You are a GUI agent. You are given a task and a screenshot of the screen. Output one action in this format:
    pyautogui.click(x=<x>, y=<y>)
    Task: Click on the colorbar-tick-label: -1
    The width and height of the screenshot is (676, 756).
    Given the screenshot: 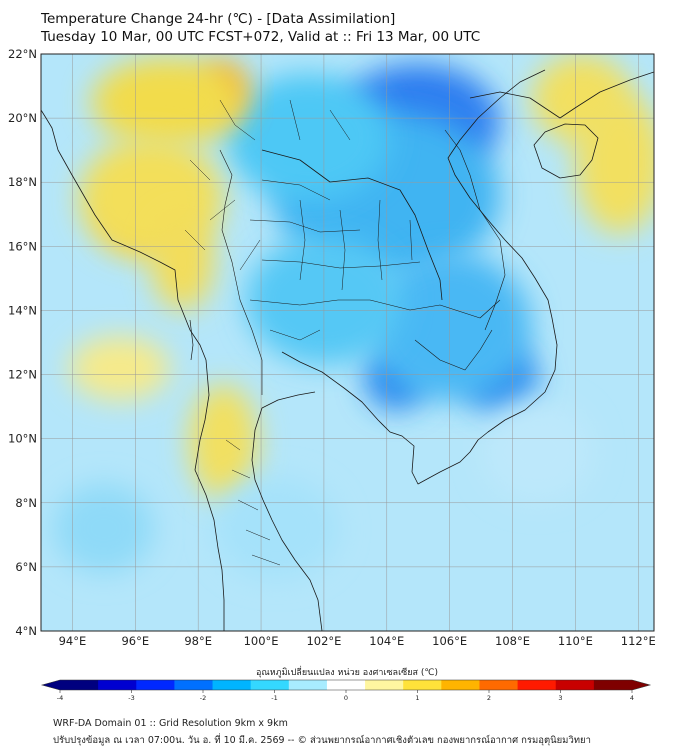 What is the action you would take?
    pyautogui.click(x=274, y=698)
    